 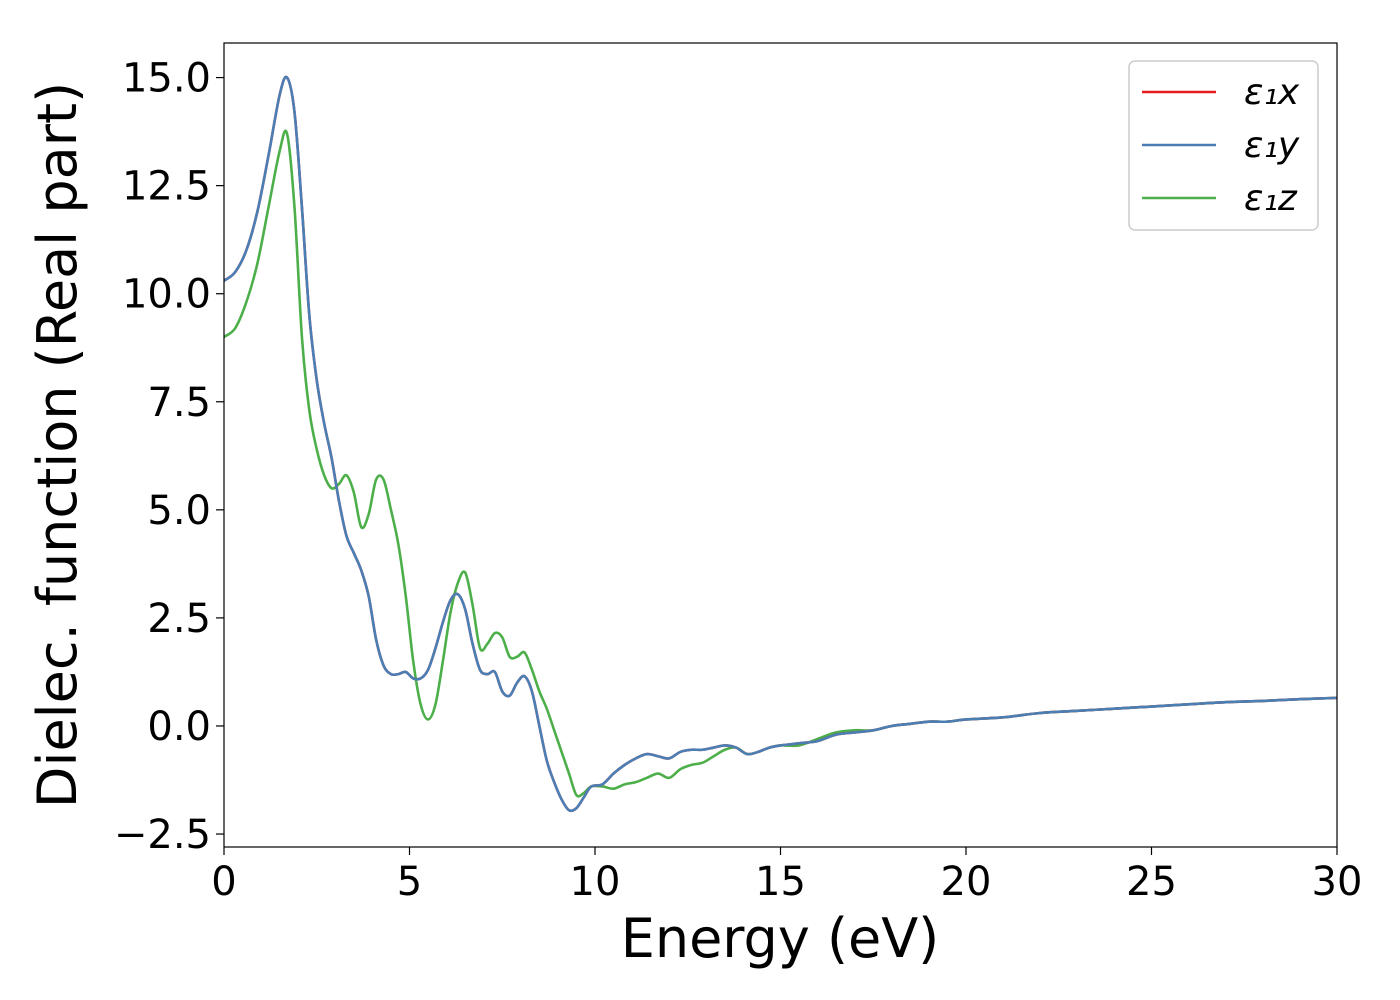 I want to click on y-tick-label: 10.0, so click(x=166, y=295).